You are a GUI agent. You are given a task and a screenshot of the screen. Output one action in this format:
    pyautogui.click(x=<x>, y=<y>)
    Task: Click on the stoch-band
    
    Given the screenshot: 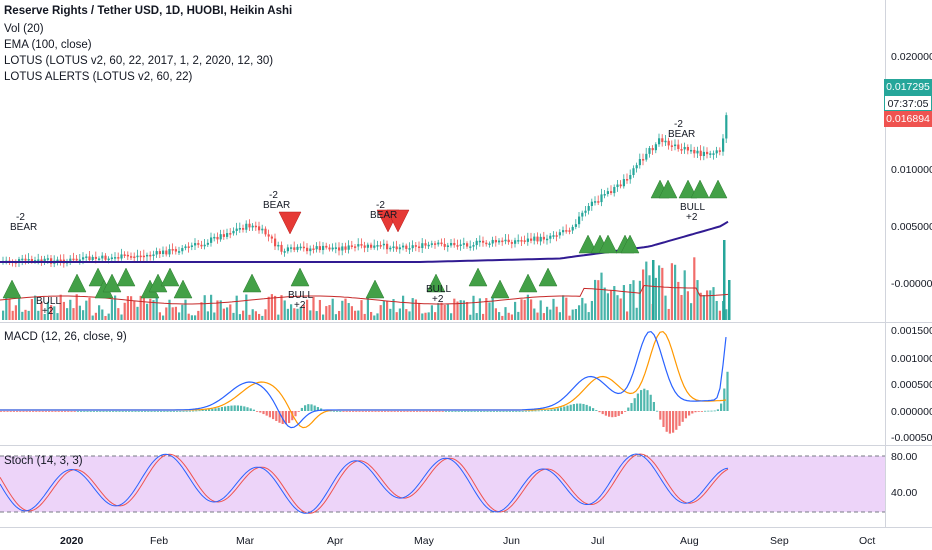 What is the action you would take?
    pyautogui.click(x=442, y=484)
    